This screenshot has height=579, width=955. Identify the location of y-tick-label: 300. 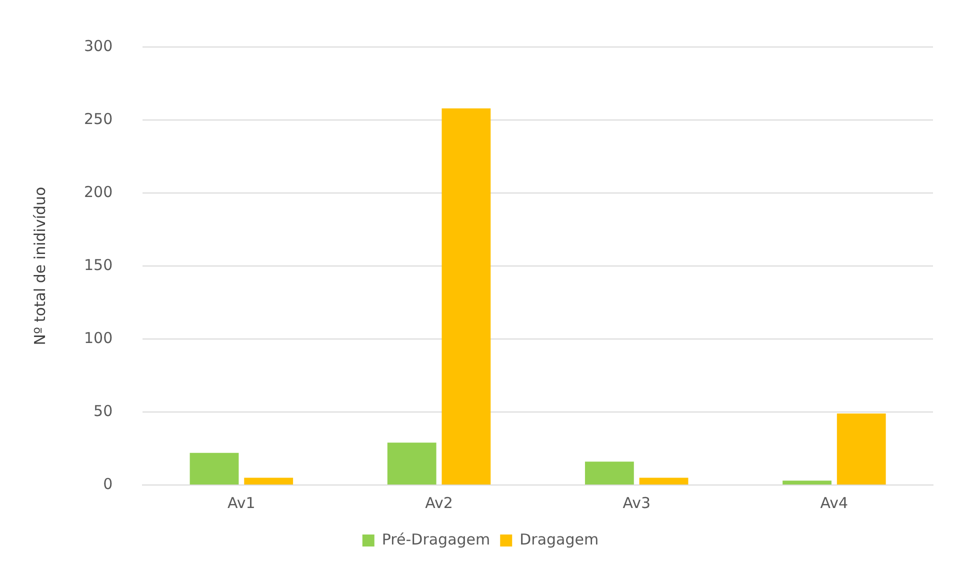
(98, 45).